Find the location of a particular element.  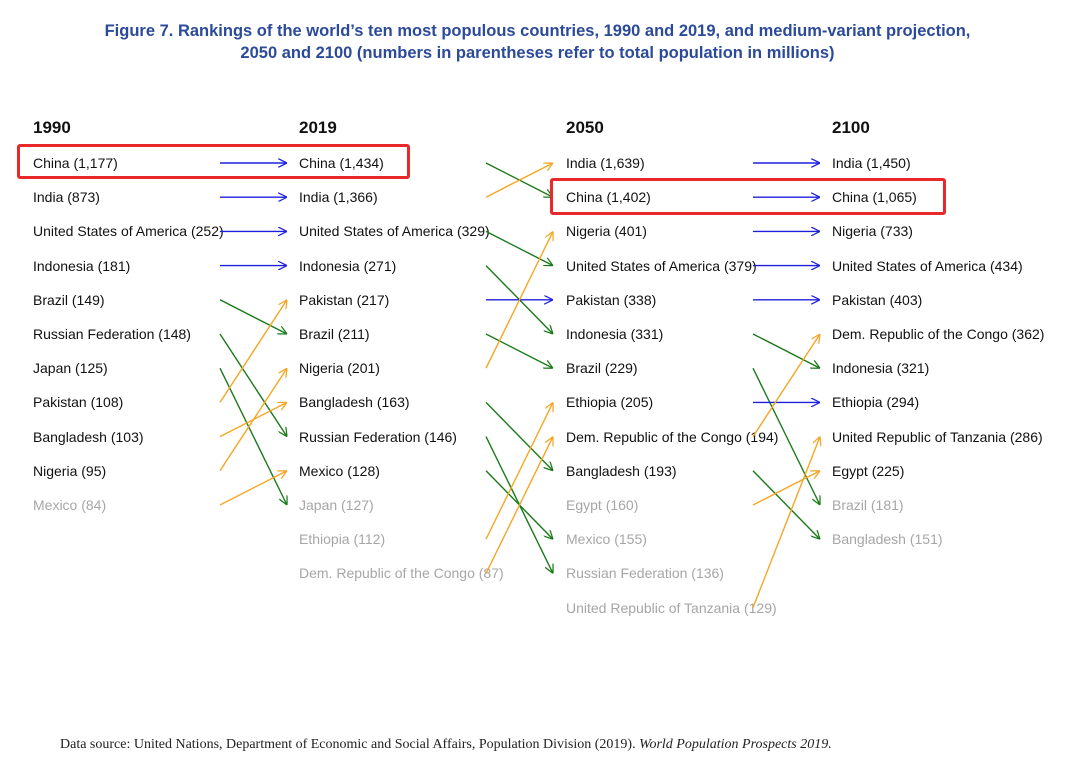

entry-2100-rank-2: China (1,065) is located at coordinates (874, 197).